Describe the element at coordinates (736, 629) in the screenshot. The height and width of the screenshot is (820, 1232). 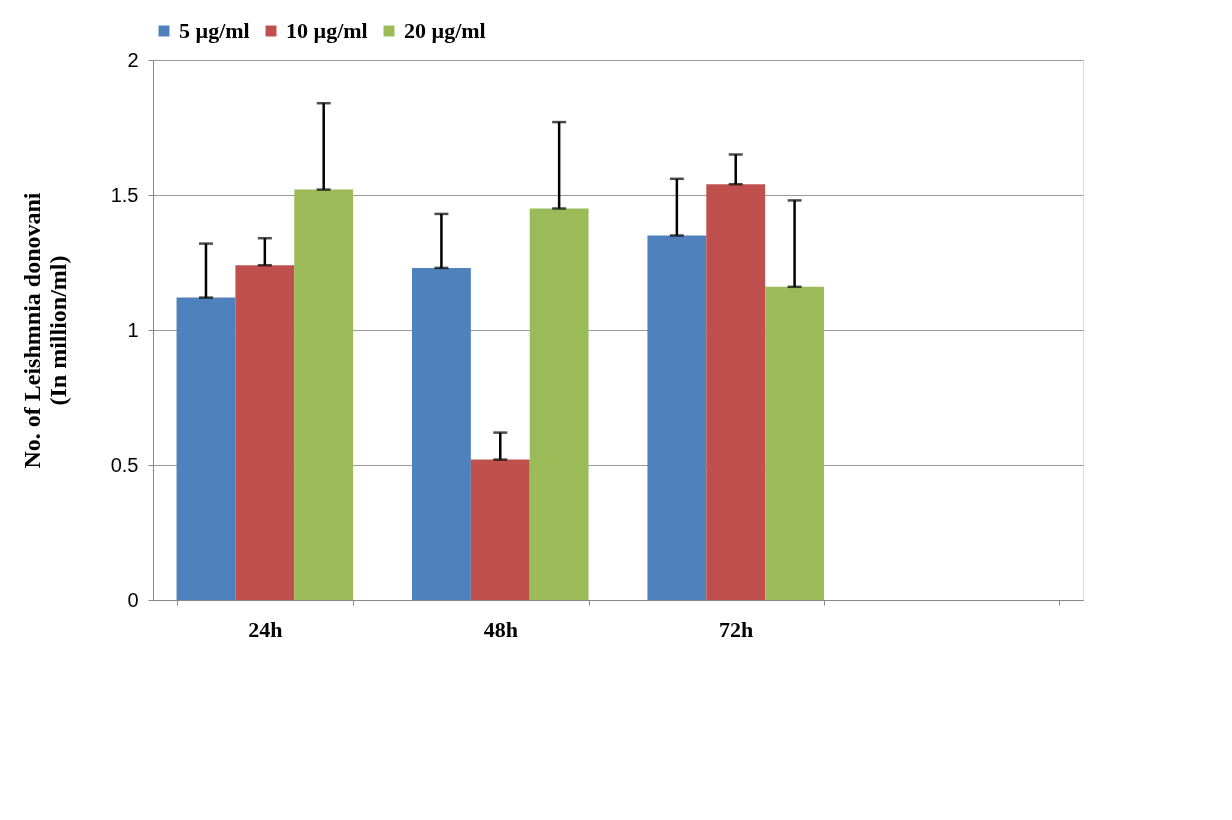
I see `x-tick-label: 72h` at that location.